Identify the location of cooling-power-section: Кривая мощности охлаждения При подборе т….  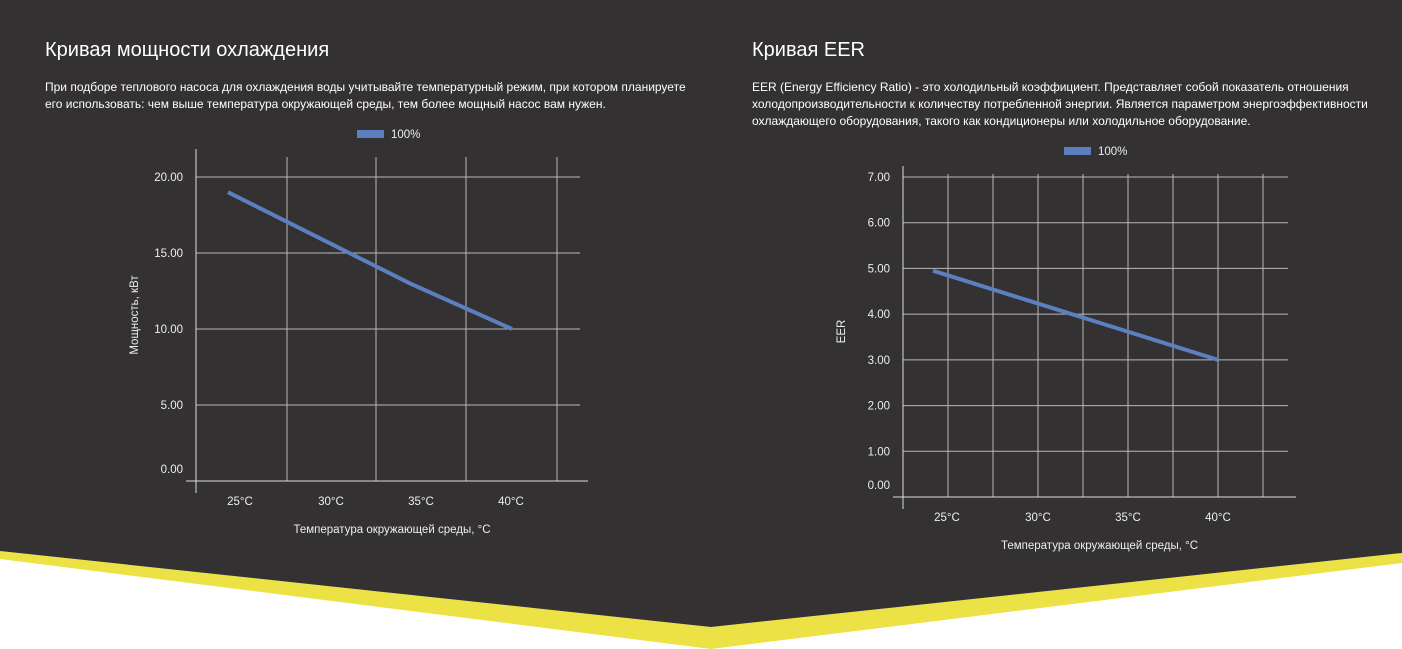
(370, 75).